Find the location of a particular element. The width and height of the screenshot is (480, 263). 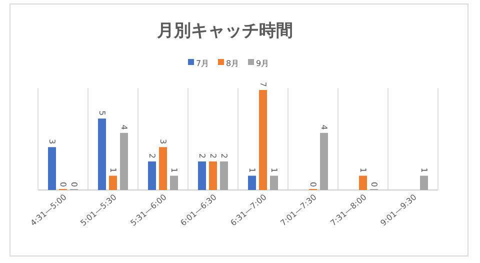

data-label: 7 is located at coordinates (263, 84).